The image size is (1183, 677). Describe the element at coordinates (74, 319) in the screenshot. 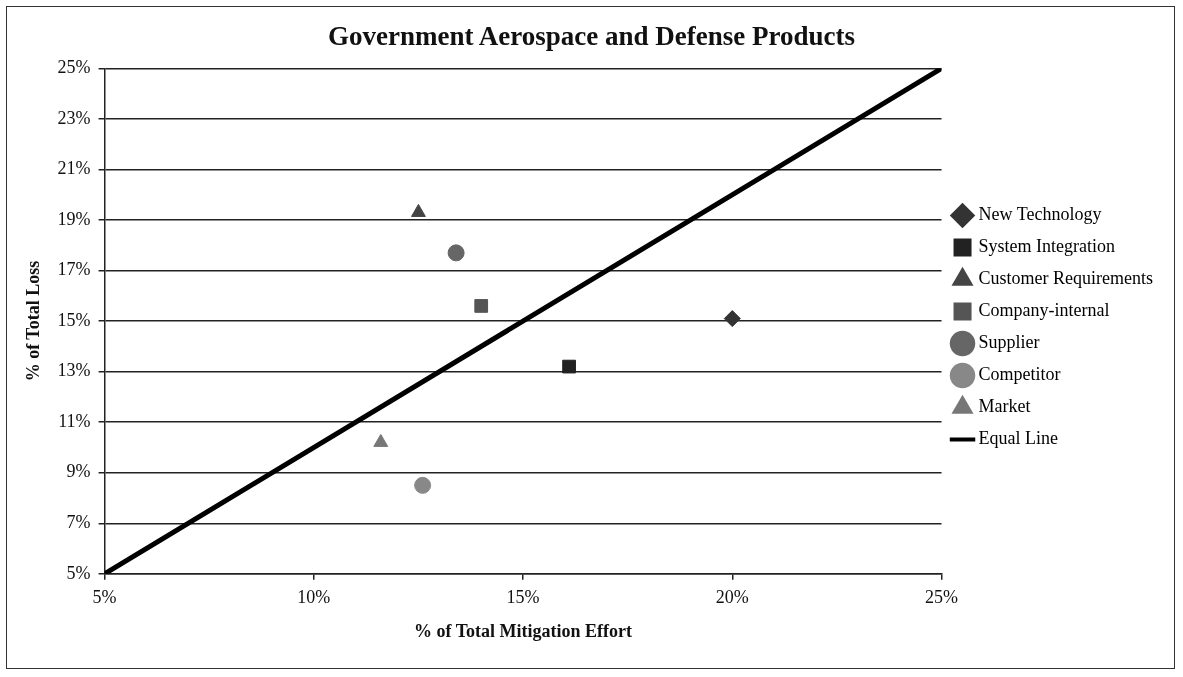

I see `y-tick-label: 15%` at that location.